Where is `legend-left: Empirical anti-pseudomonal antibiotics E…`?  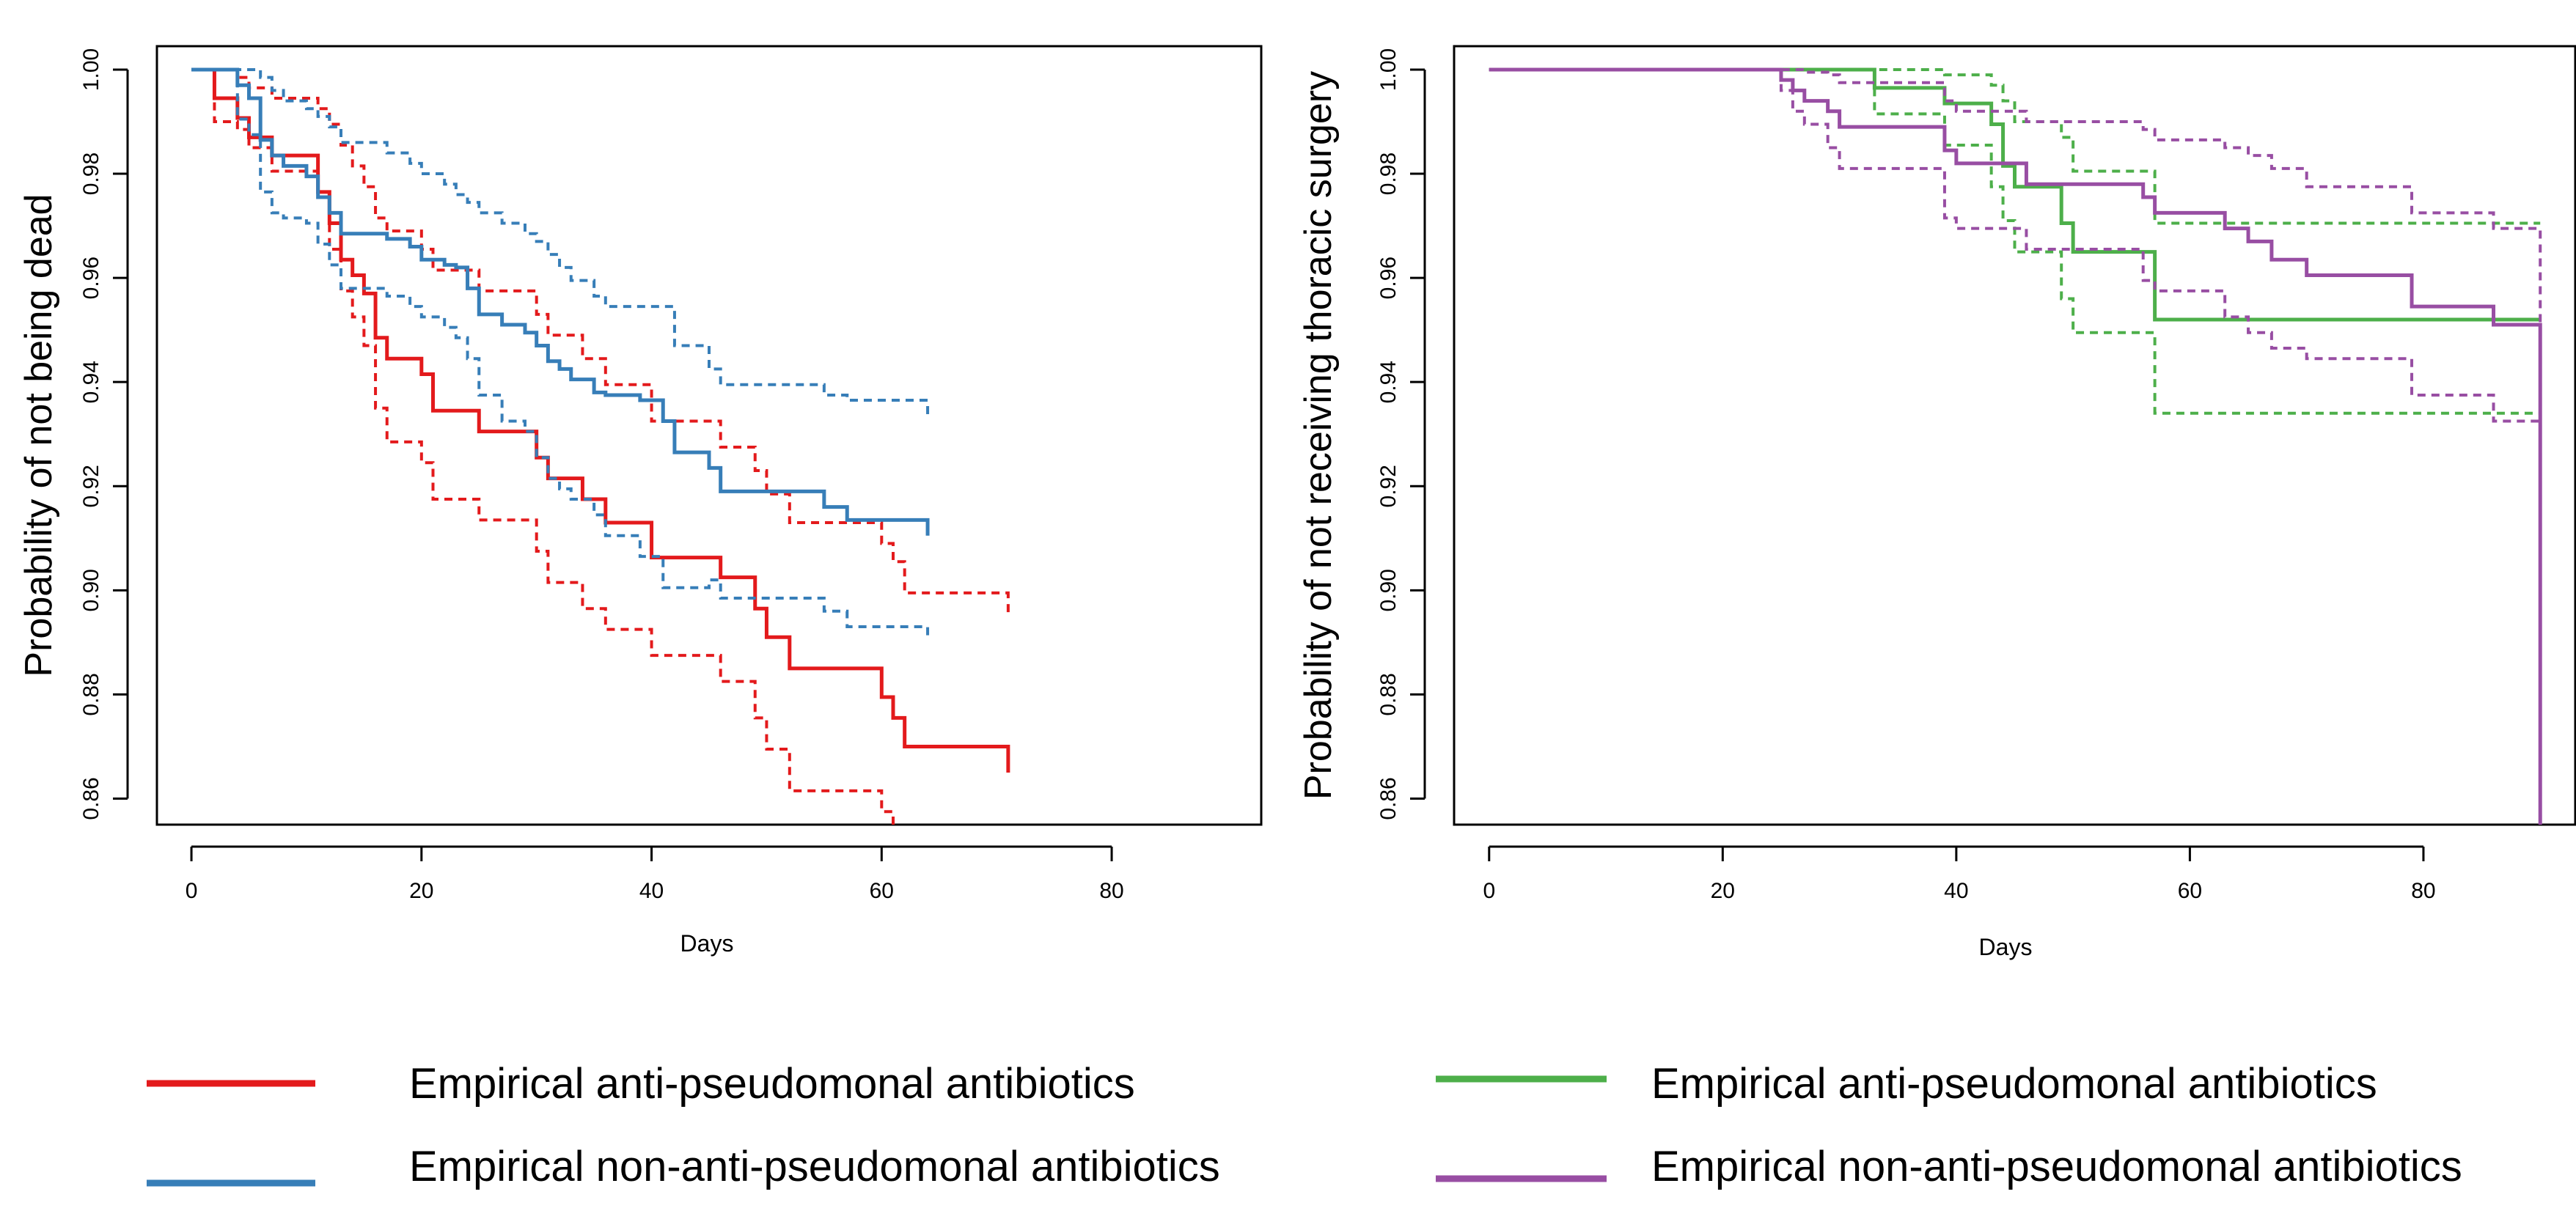
legend-left: Empirical anti-pseudomonal antibiotics E… is located at coordinates (684, 1125).